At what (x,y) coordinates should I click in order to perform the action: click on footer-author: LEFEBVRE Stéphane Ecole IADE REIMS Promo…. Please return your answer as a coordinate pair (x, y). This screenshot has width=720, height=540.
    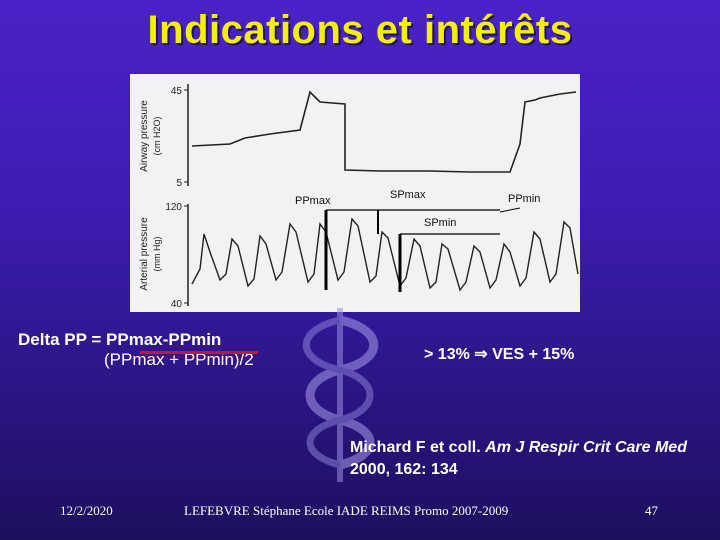
    Looking at the image, I should click on (346, 510).